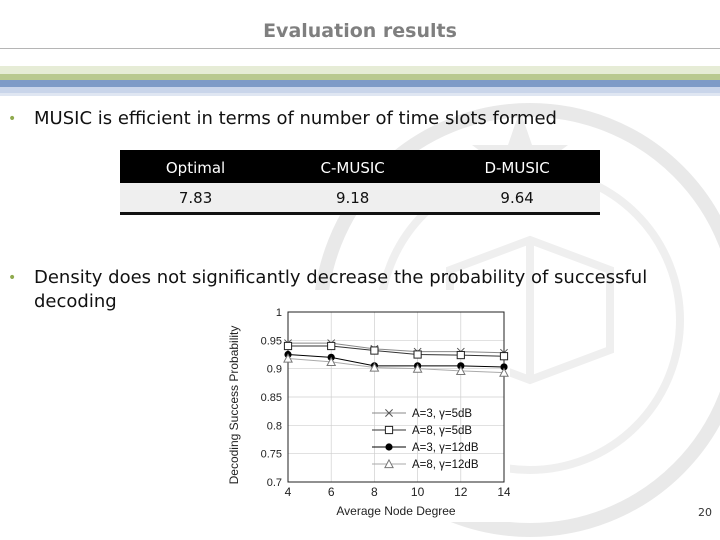 Image resolution: width=720 pixels, height=540 pixels. What do you see at coordinates (503, 492) in the screenshot?
I see `x-tick-label: 14` at bounding box center [503, 492].